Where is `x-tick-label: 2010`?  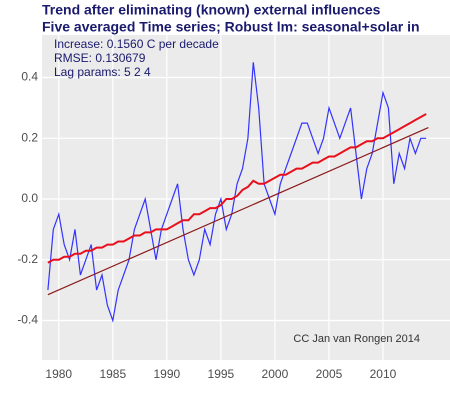
x-tick-label: 2010 is located at coordinates (383, 374).